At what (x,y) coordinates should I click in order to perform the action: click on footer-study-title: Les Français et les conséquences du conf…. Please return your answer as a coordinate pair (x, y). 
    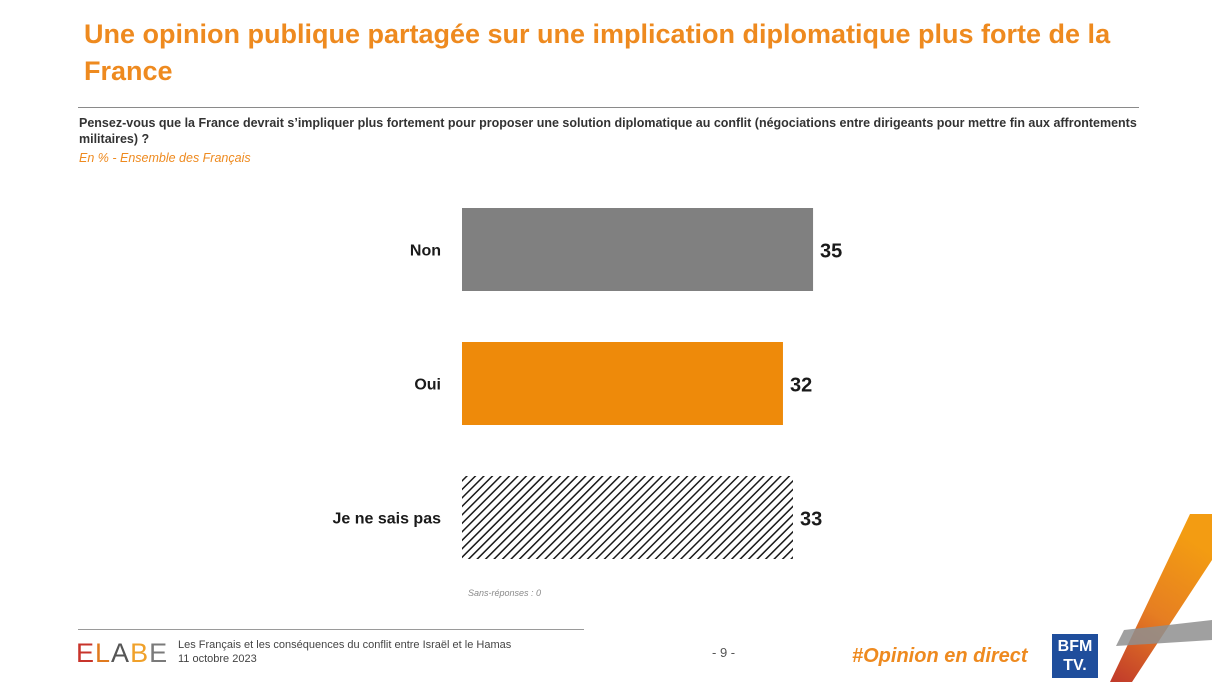
    Looking at the image, I should click on (345, 645).